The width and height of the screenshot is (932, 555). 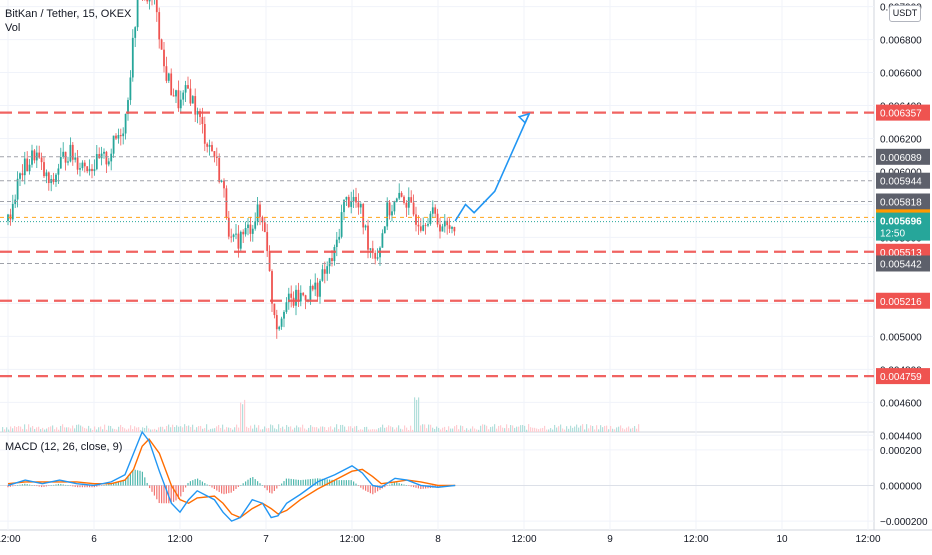 I want to click on current-time-label: 12:50, so click(x=892, y=234).